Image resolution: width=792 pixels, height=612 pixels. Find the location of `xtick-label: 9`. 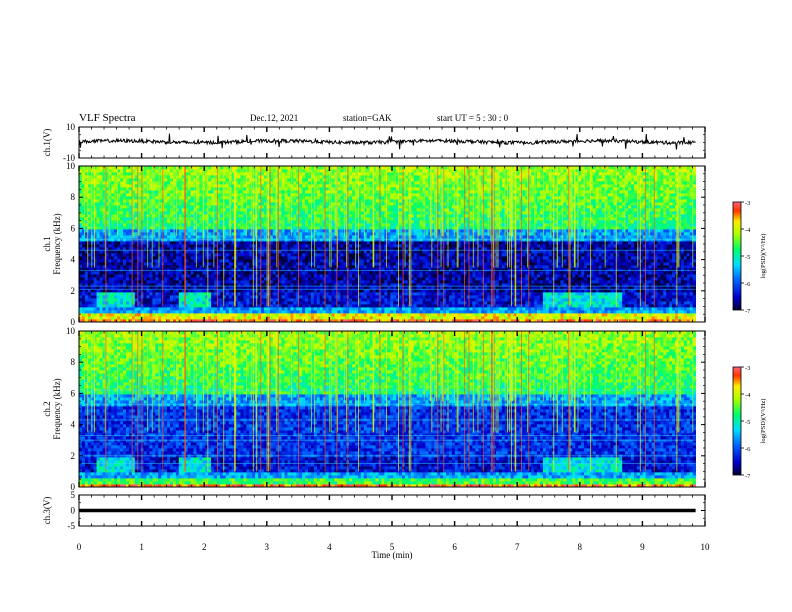

xtick-label: 9 is located at coordinates (642, 547).